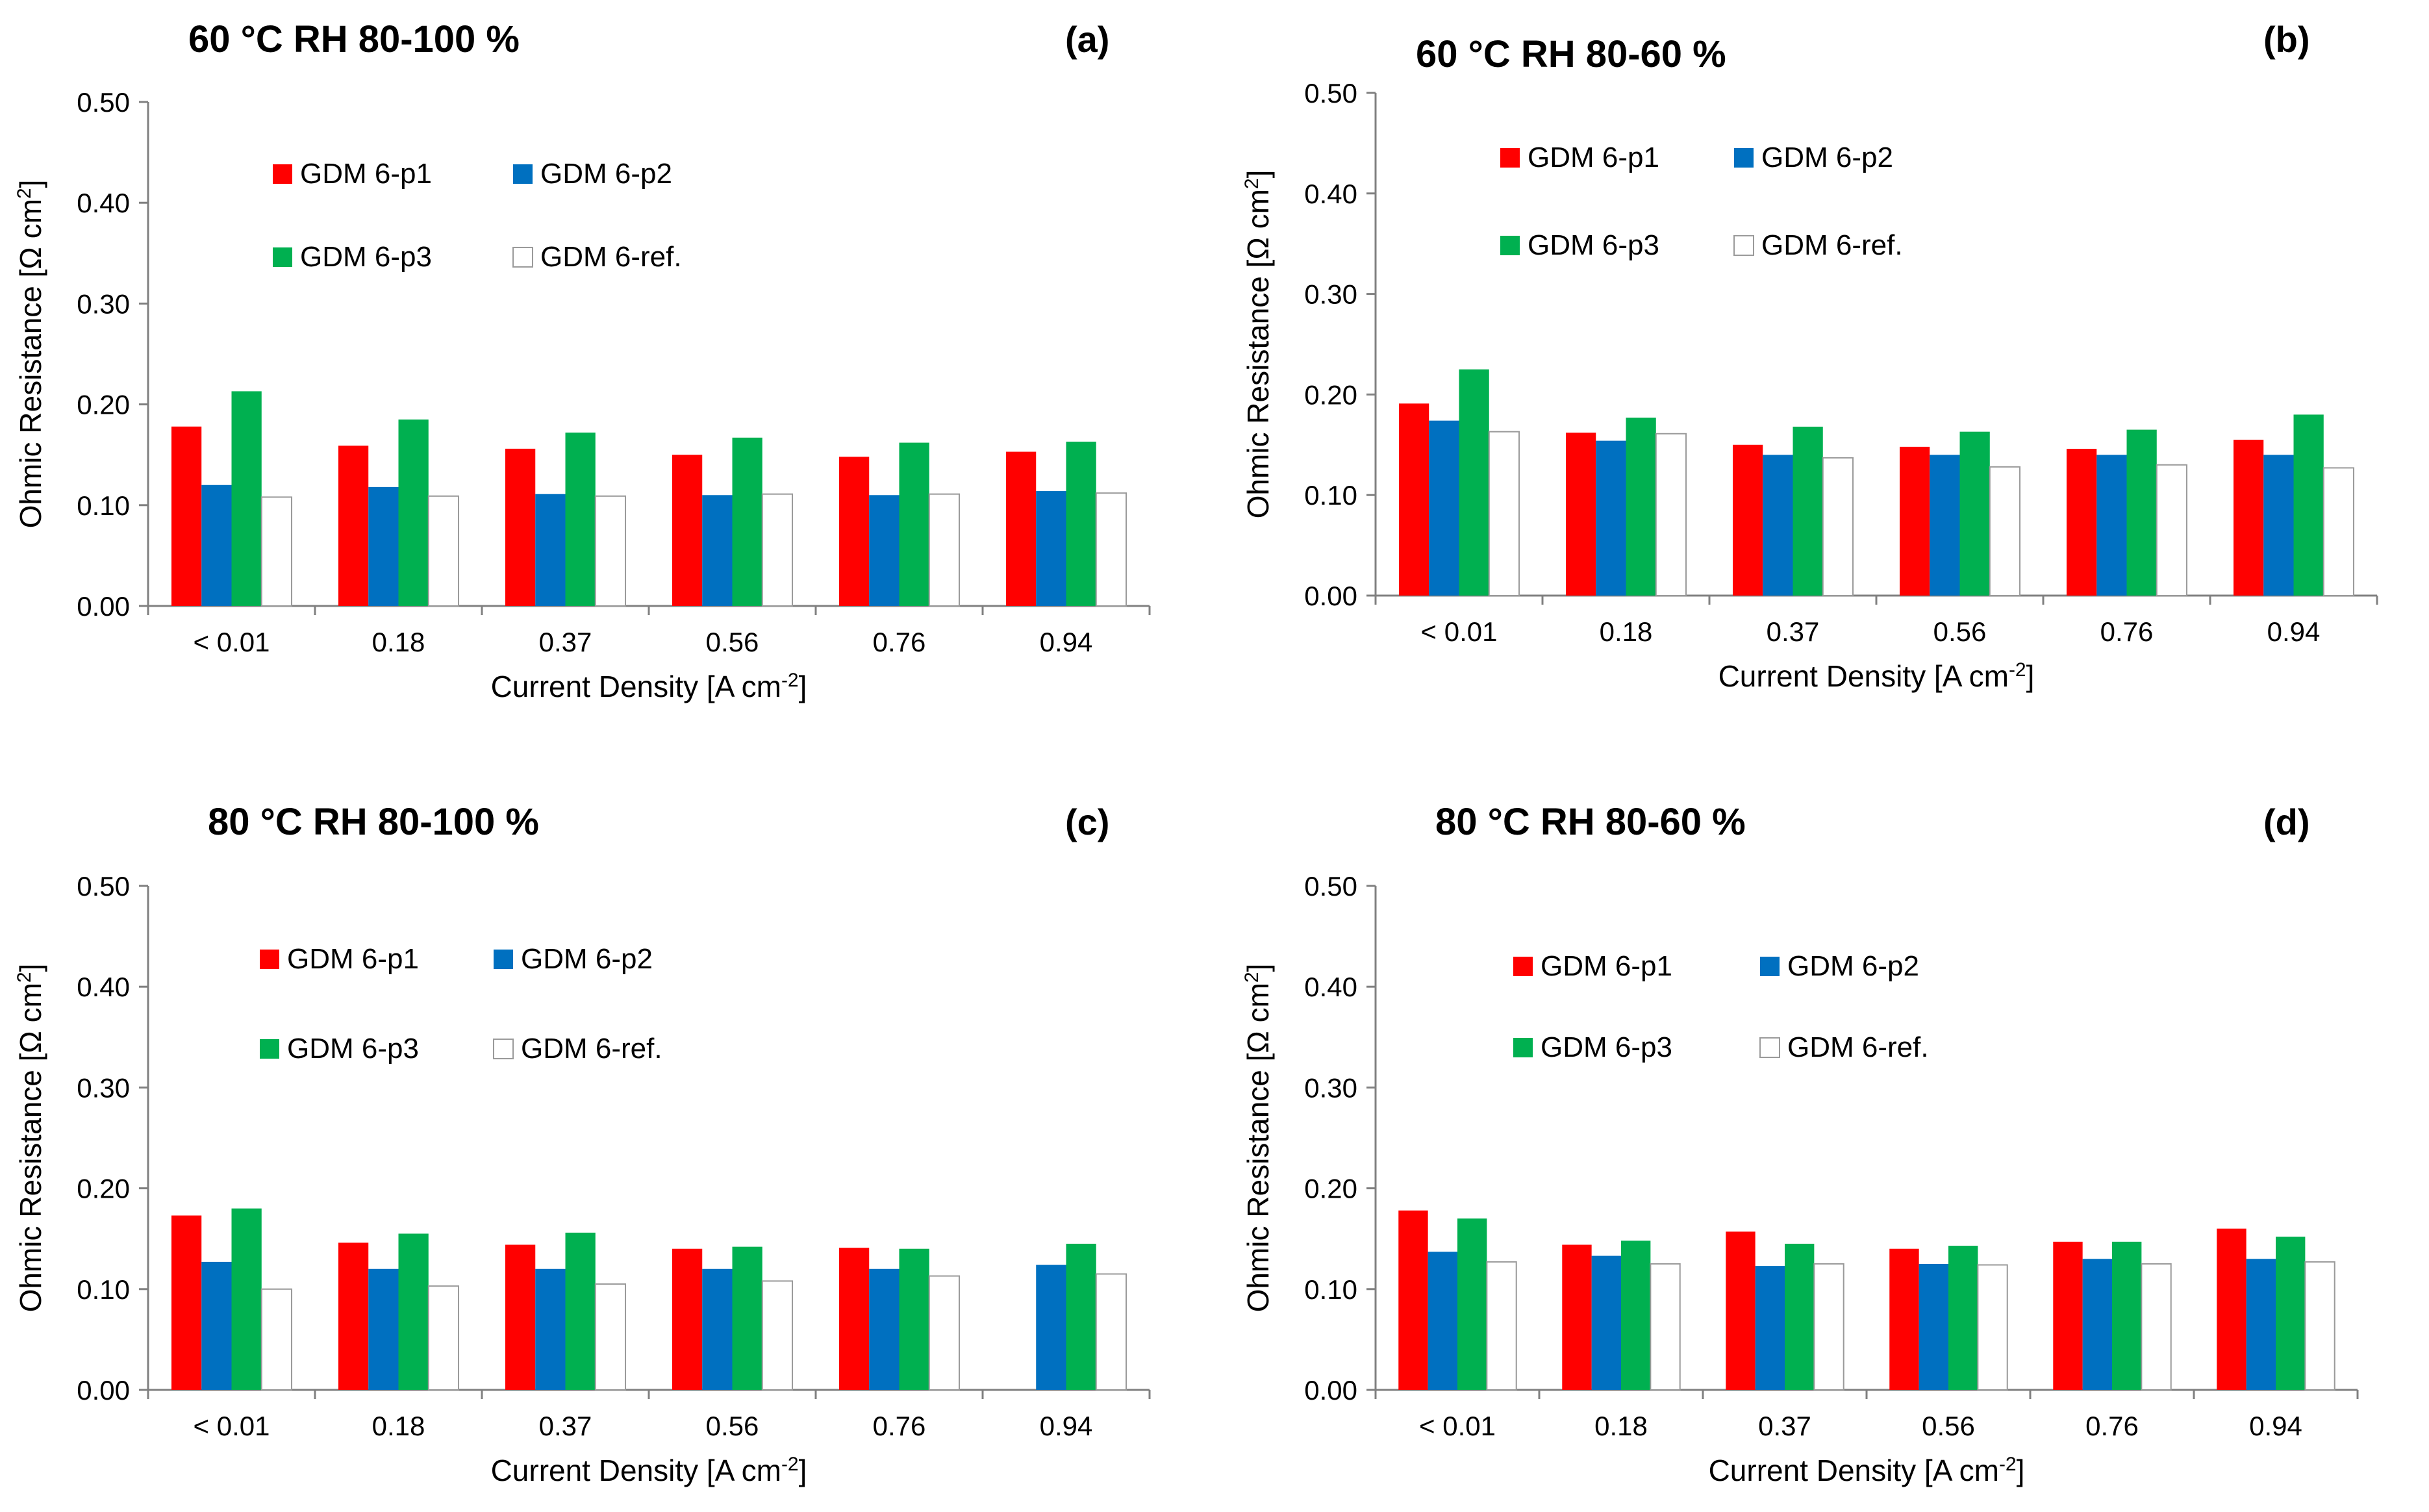  What do you see at coordinates (732, 1426) in the screenshot?
I see `x-category-label: 0.56` at bounding box center [732, 1426].